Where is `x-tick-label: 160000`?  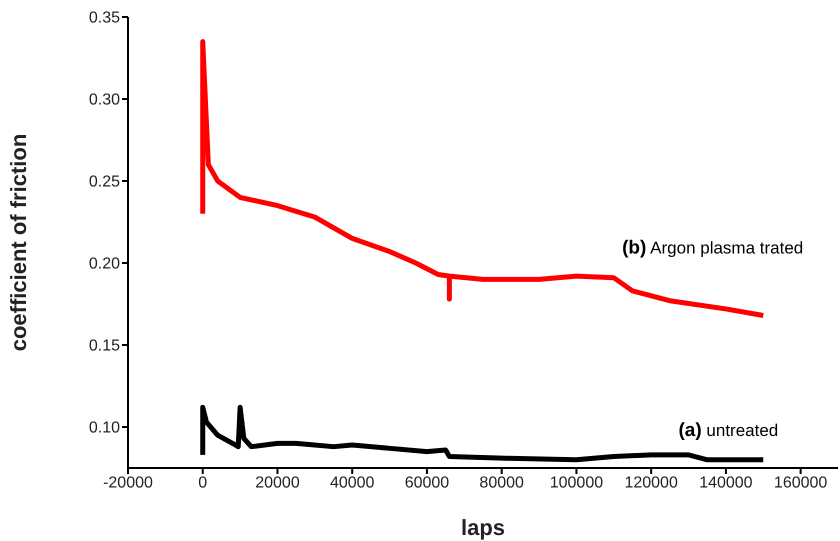 x-tick-label: 160000 is located at coordinates (801, 483).